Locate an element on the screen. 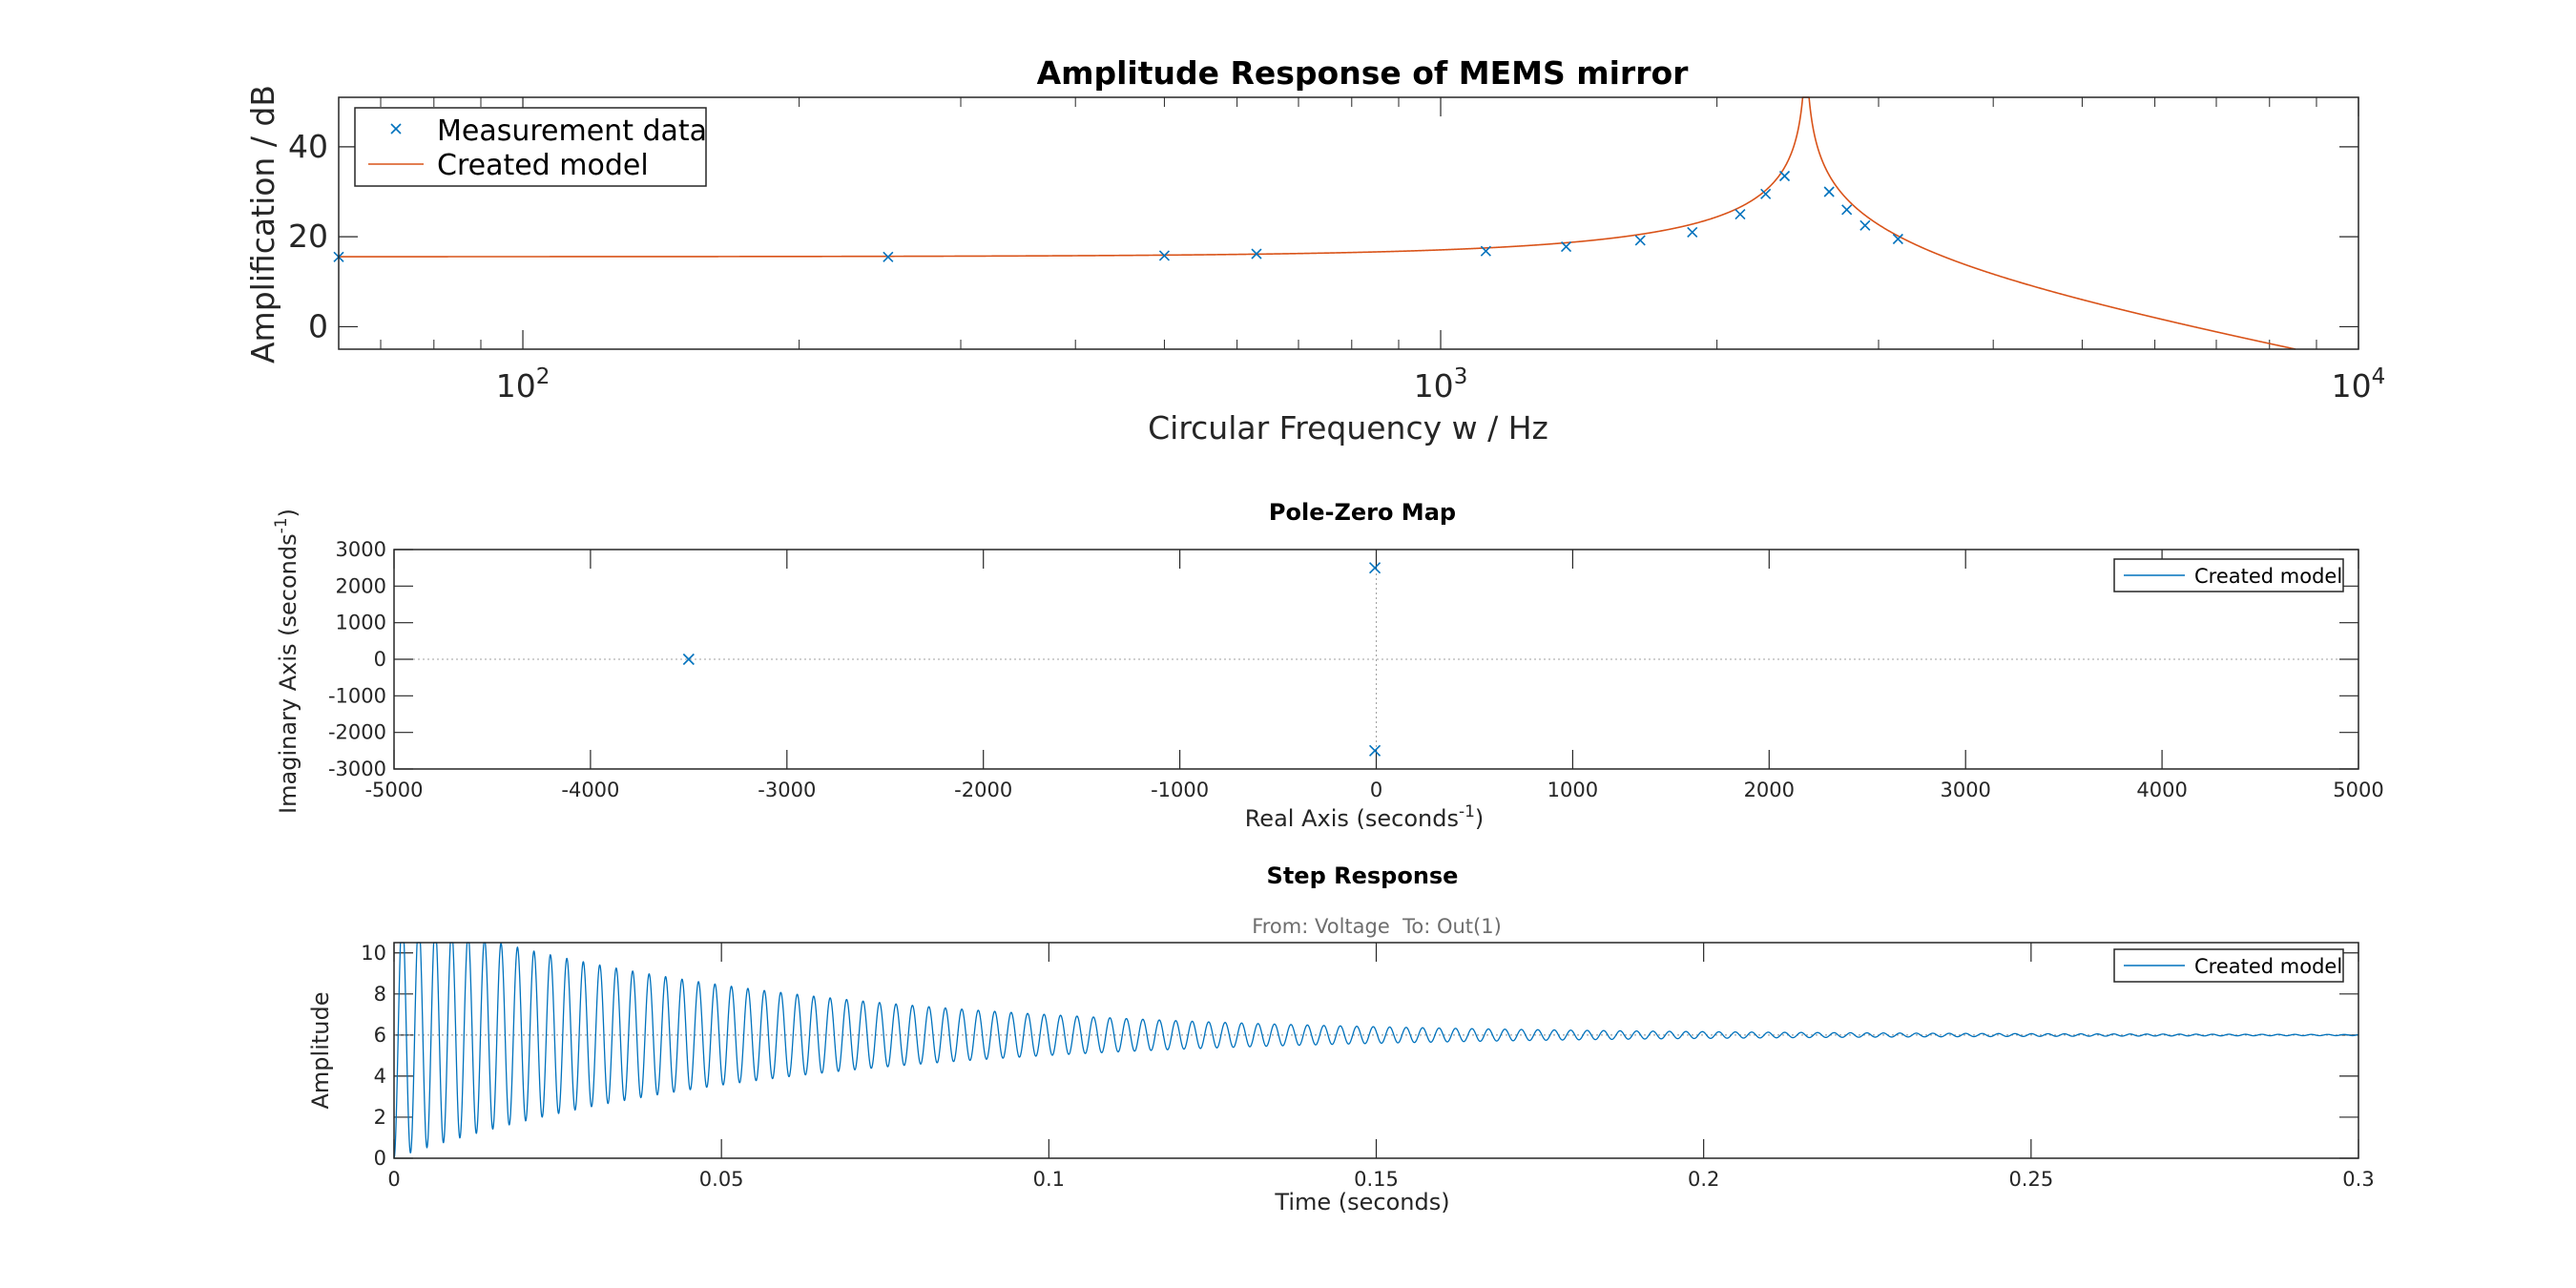  y-tick-label: 4 is located at coordinates (380, 1076).